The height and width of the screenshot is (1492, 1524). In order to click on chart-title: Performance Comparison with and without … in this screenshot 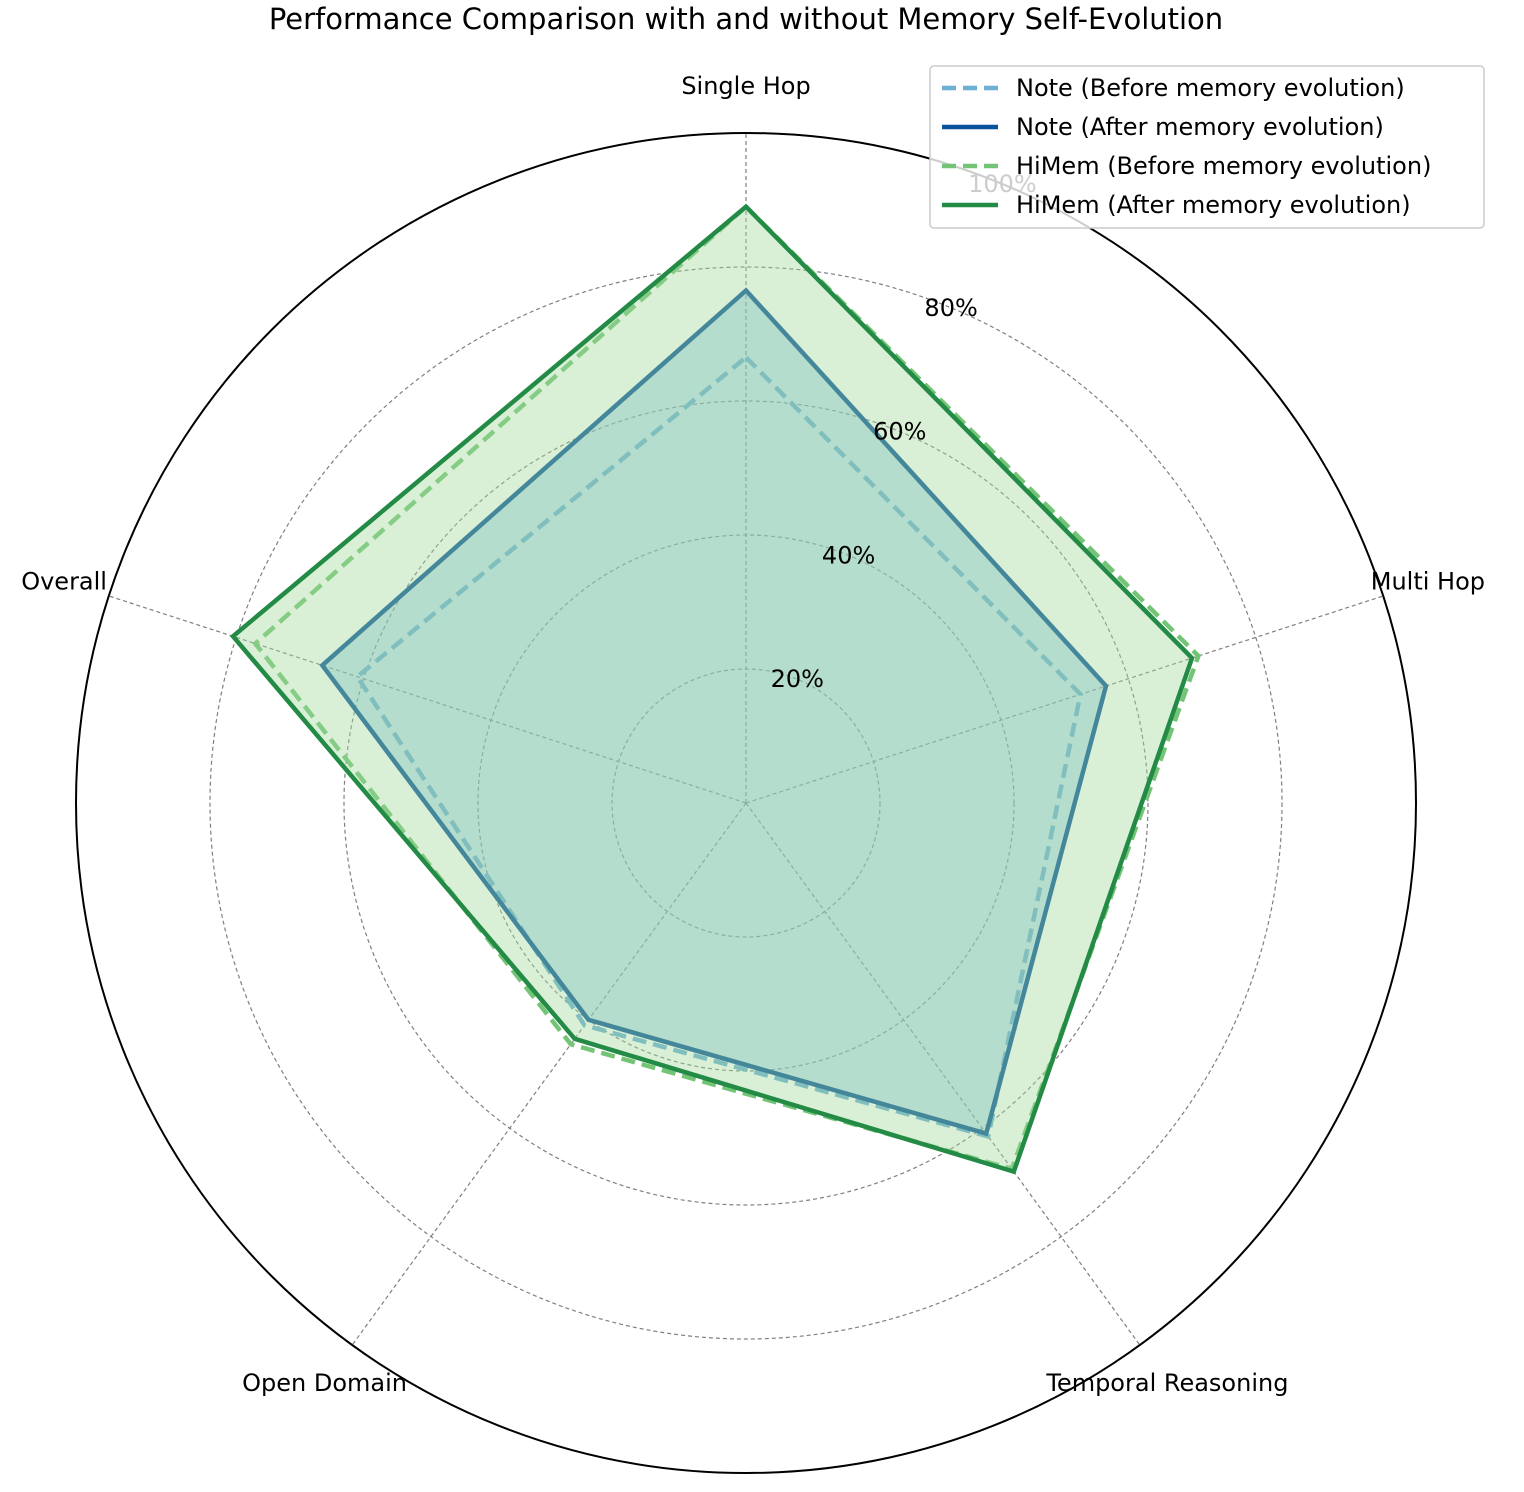, I will do `click(746, 19)`.